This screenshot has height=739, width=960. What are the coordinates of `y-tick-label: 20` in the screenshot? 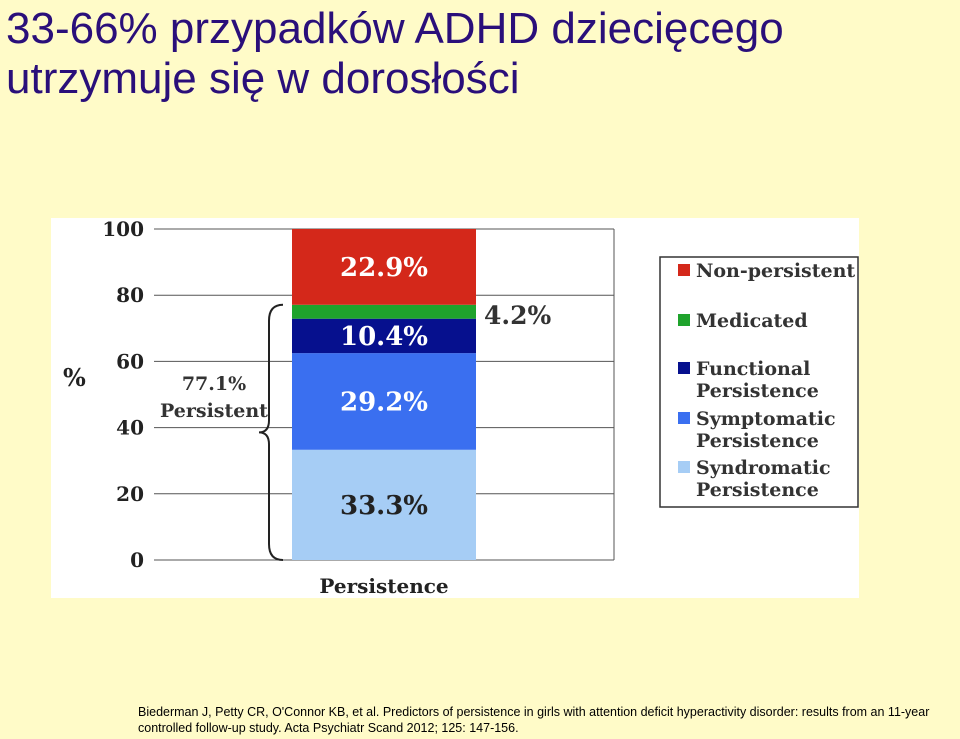 It's located at (130, 494).